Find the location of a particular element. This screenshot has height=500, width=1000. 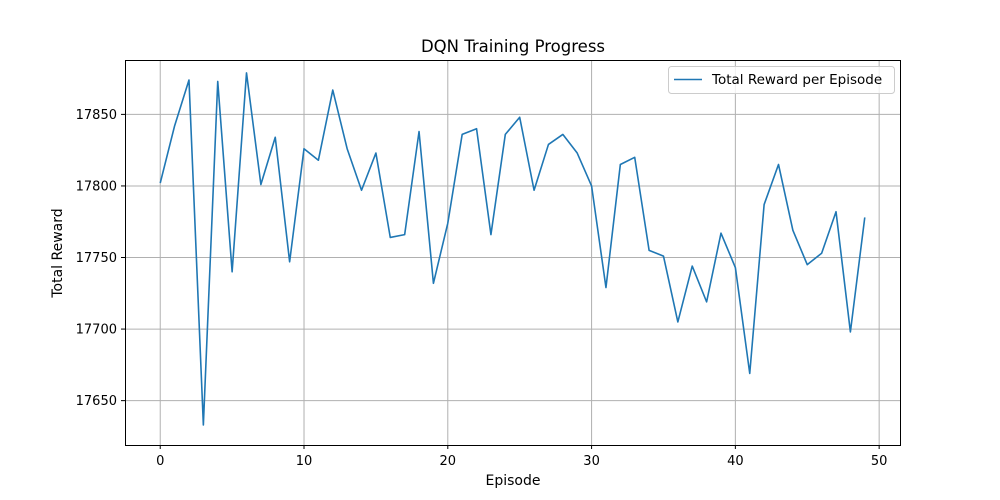

legend: Total Reward per Episode is located at coordinates (781, 80).